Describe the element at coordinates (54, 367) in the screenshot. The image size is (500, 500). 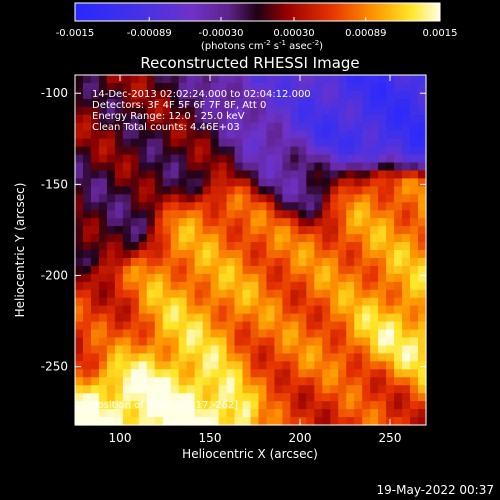
I see `y-tick-label: -250` at that location.